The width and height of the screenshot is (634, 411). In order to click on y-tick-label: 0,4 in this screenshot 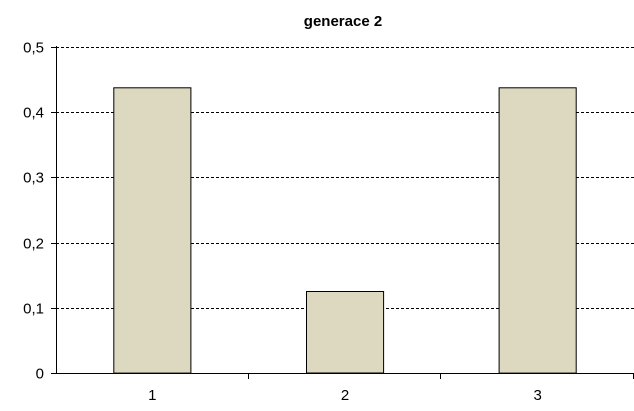, I will do `click(33, 113)`.